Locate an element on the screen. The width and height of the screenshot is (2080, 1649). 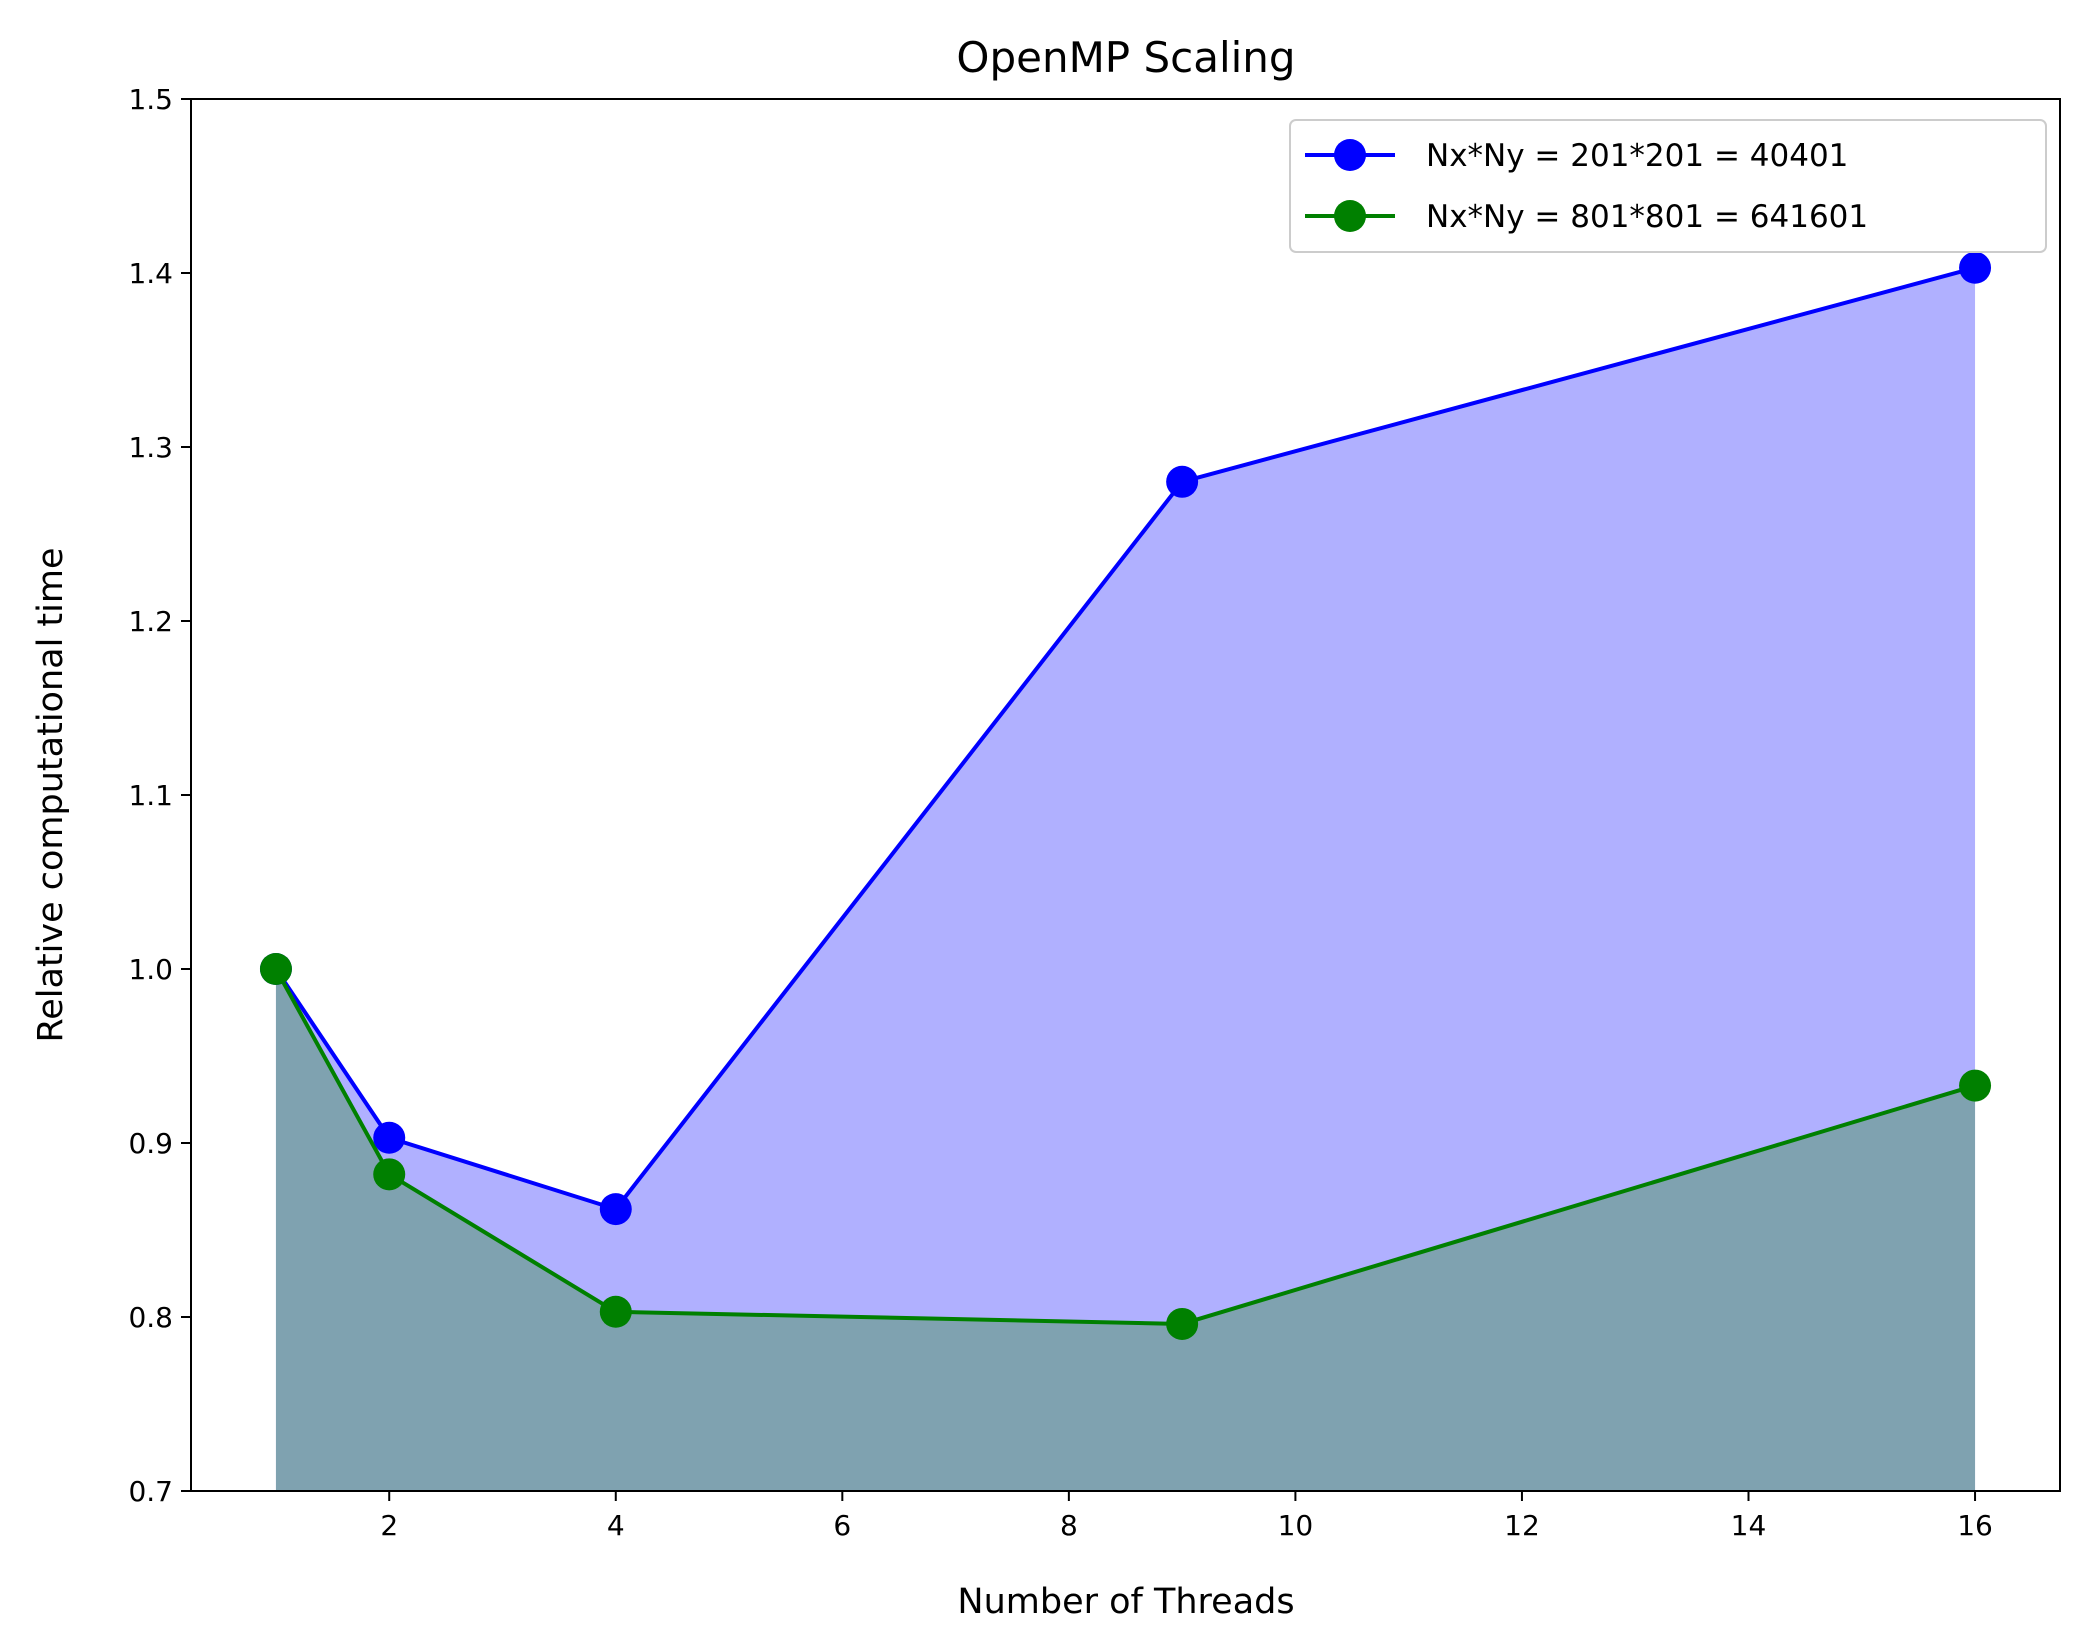
y-tick-label: 1.1 is located at coordinates (150, 795).